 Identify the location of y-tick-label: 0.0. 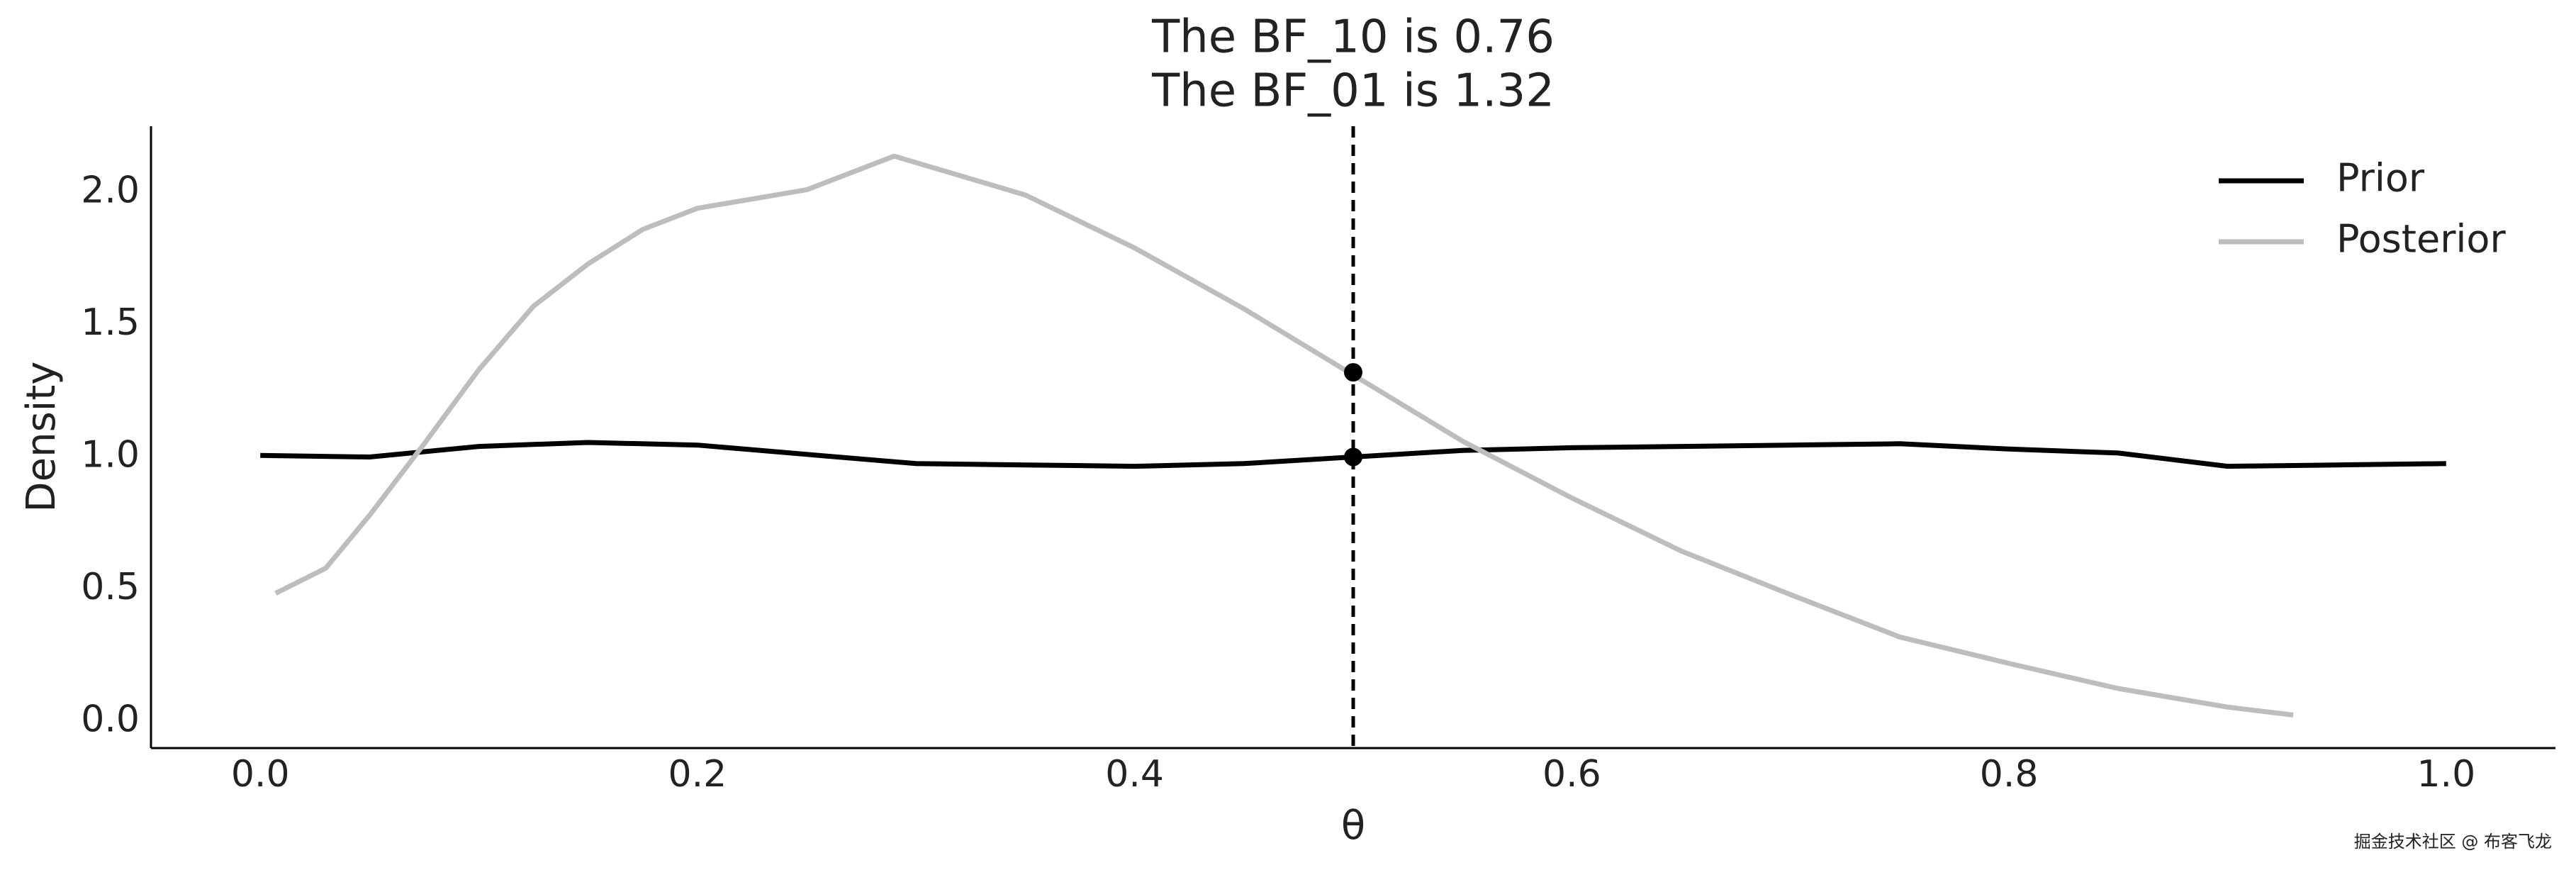
(111, 720).